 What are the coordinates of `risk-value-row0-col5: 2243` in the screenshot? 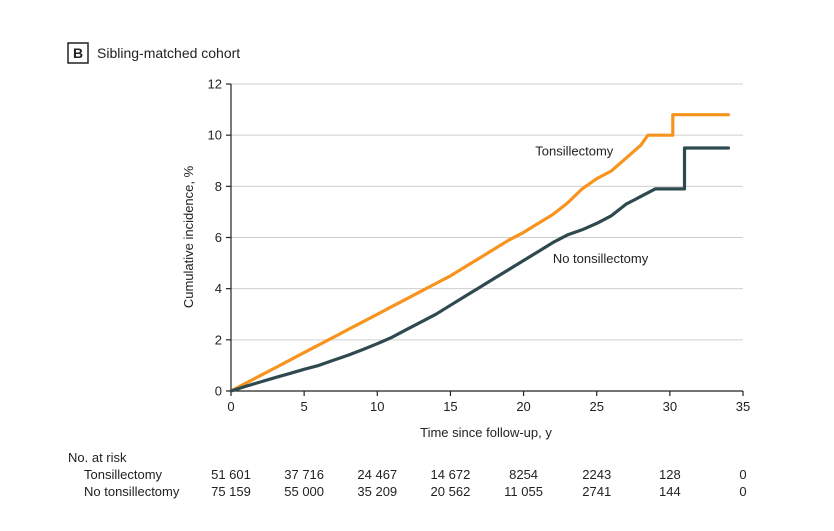 It's located at (596, 474).